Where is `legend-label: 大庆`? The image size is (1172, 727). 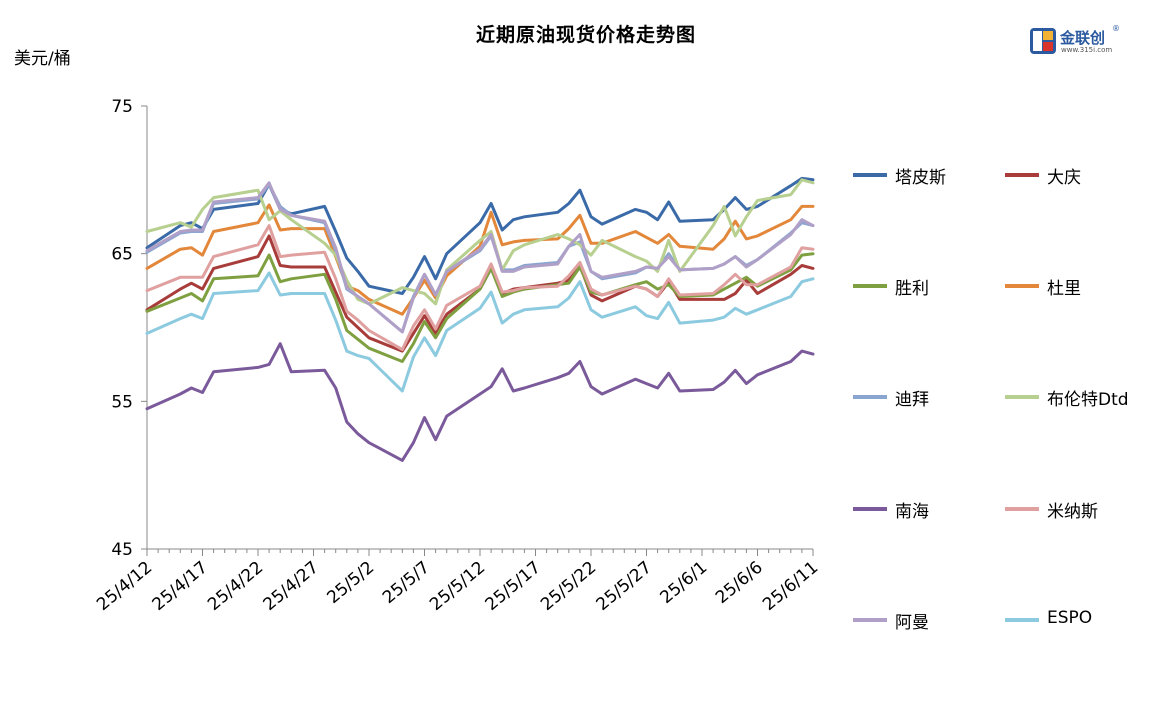 legend-label: 大庆 is located at coordinates (1064, 178).